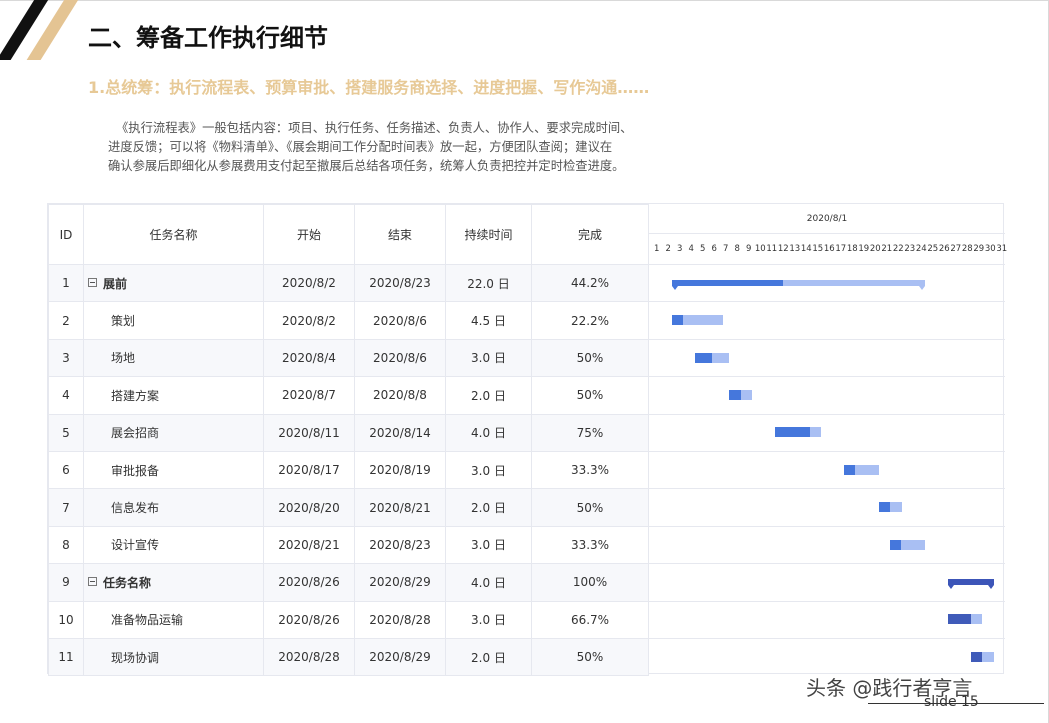 Image resolution: width=1049 pixels, height=723 pixels. What do you see at coordinates (66, 234) in the screenshot?
I see `header-id: ID` at bounding box center [66, 234].